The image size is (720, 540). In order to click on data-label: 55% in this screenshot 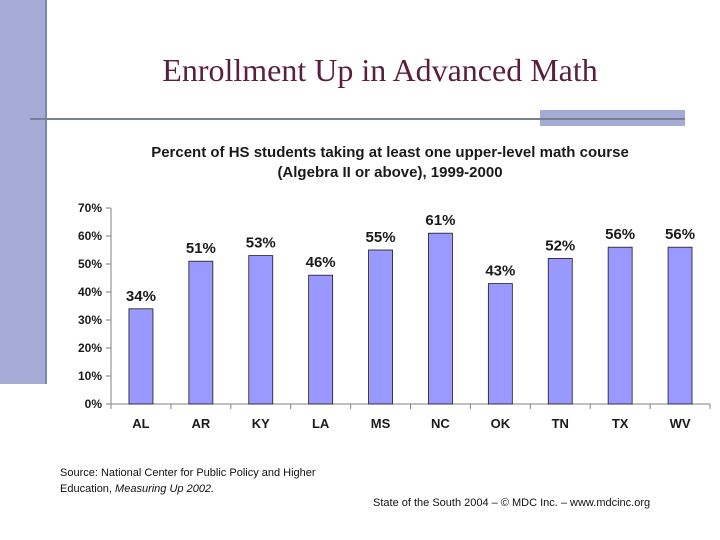, I will do `click(381, 237)`.